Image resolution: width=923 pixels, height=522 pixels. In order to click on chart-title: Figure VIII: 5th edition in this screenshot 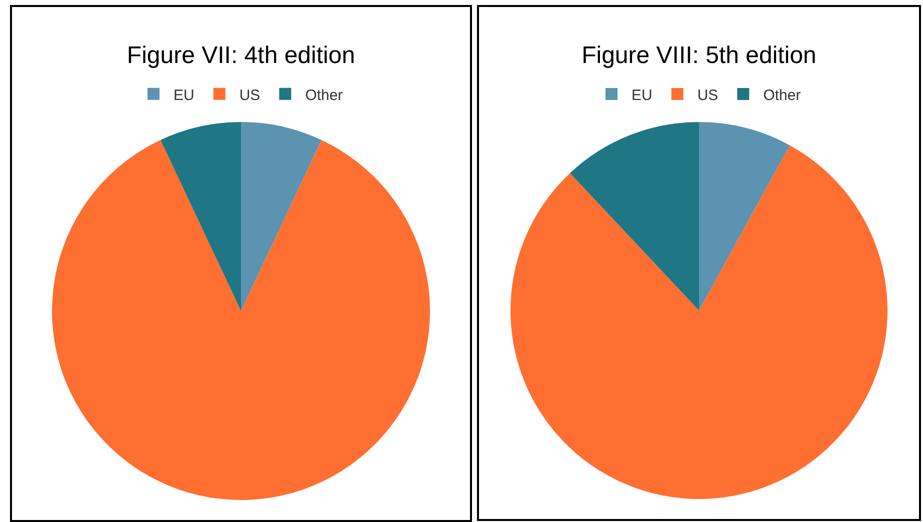, I will do `click(699, 55)`.